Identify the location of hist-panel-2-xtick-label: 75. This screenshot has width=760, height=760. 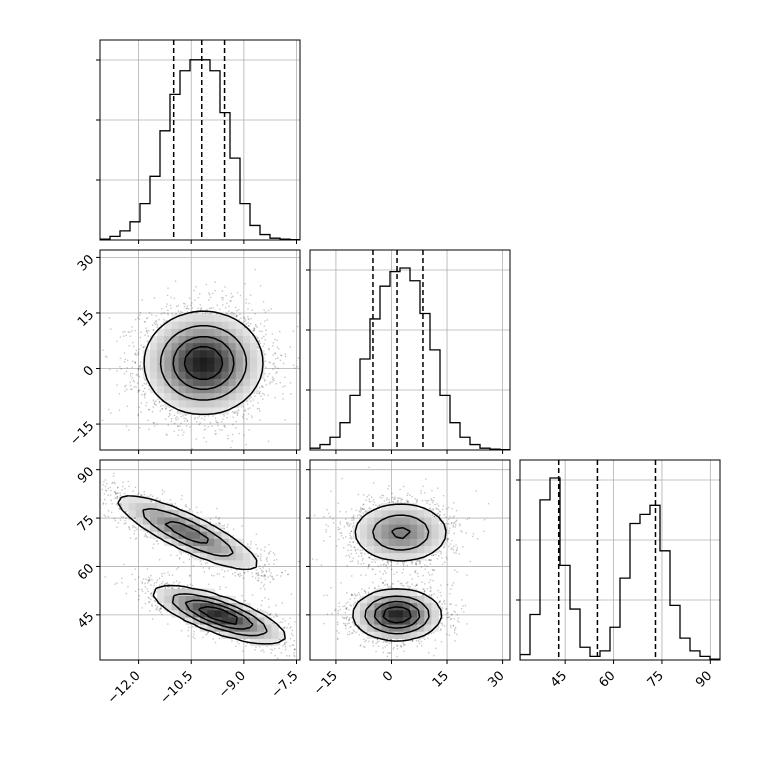
(656, 679).